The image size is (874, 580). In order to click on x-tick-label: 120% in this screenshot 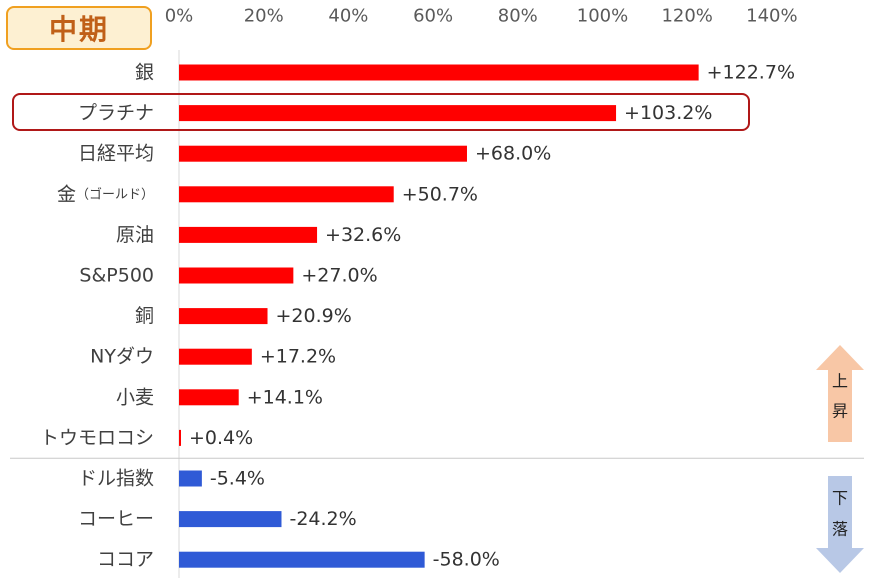, I will do `click(686, 16)`.